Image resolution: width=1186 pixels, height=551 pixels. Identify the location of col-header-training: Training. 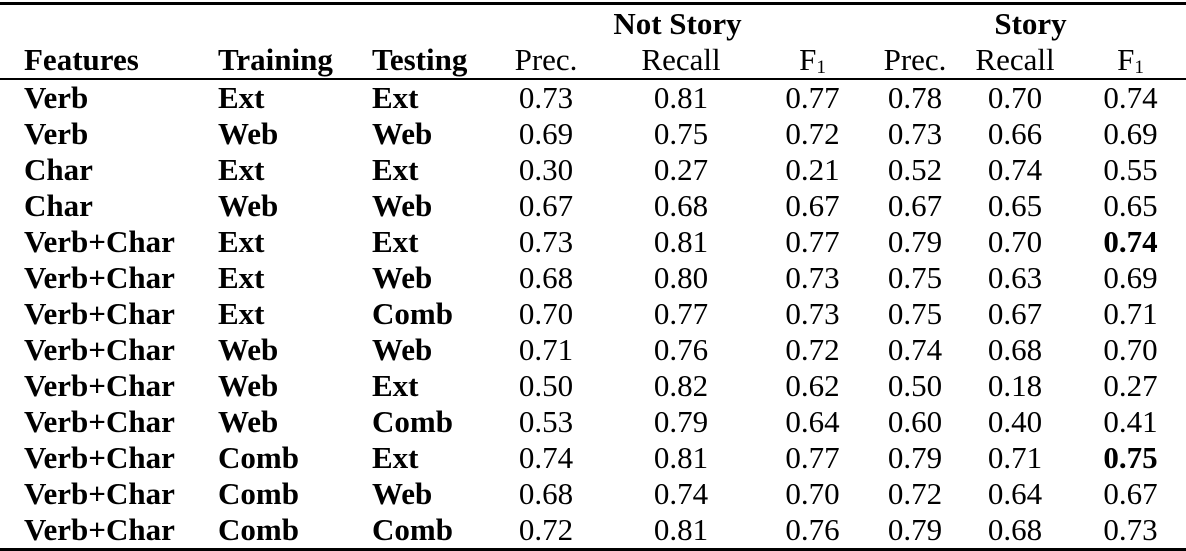
(295, 61).